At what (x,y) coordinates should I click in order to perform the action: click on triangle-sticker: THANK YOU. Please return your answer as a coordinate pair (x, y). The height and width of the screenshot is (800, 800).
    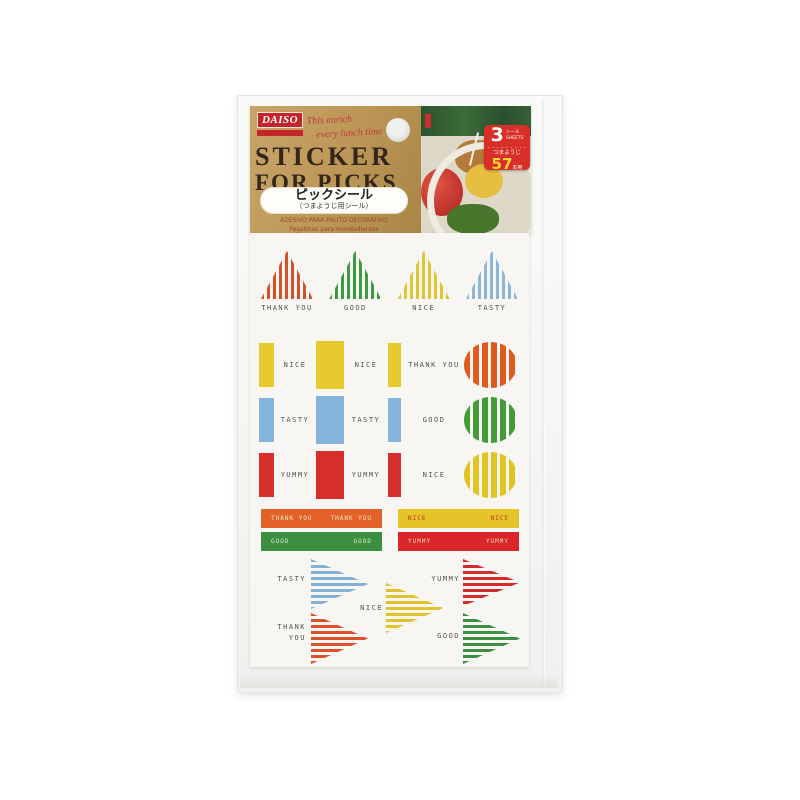
    Looking at the image, I should click on (287, 282).